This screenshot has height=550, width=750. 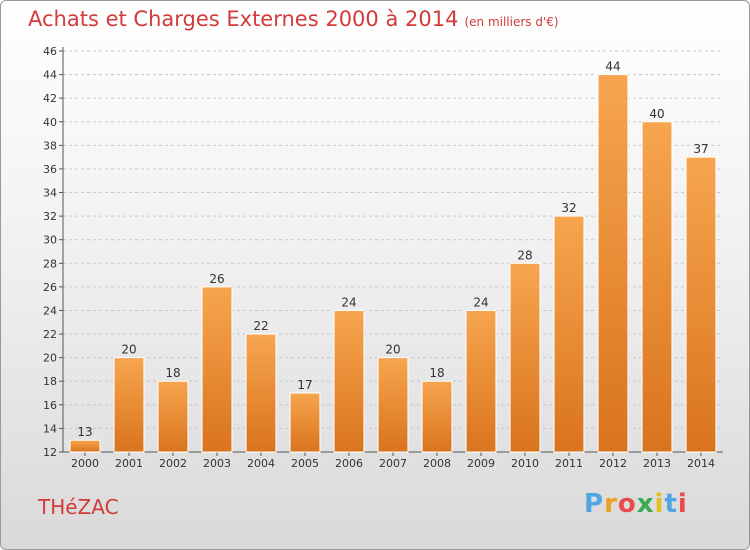 What do you see at coordinates (50, 287) in the screenshot?
I see `y-tick-label: 26` at bounding box center [50, 287].